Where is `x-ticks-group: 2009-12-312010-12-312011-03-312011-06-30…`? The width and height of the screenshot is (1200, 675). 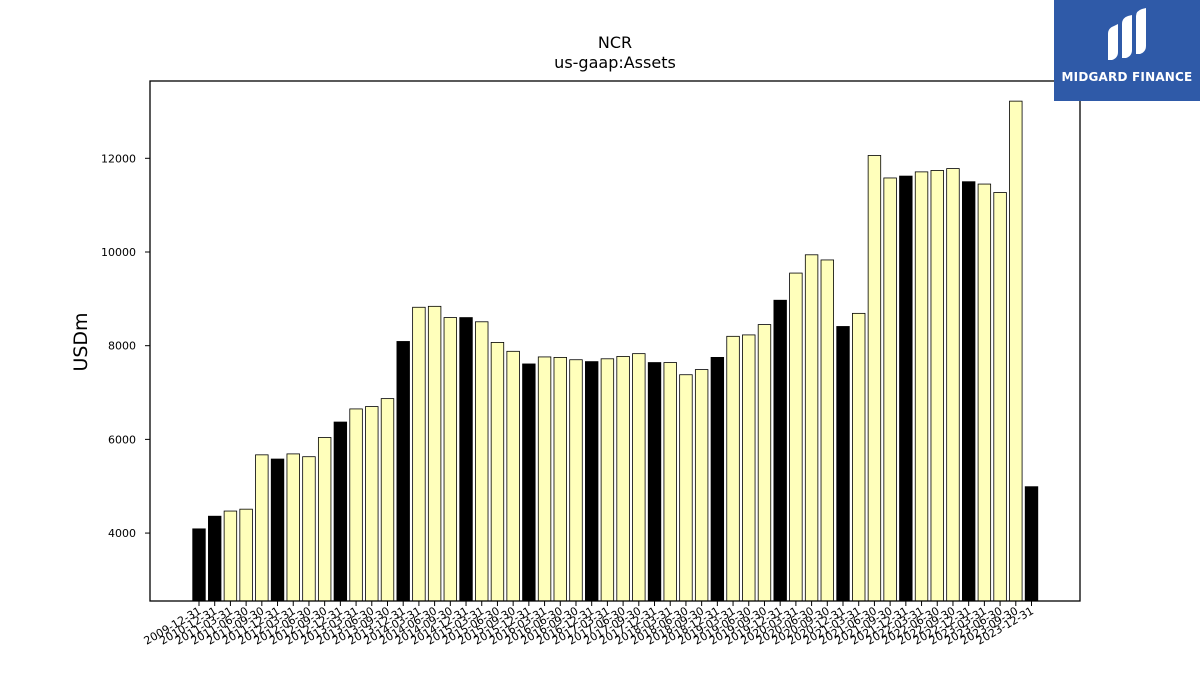
x-ticks-group: 2009-12-312010-12-312011-03-312011-06-30… is located at coordinates (589, 624).